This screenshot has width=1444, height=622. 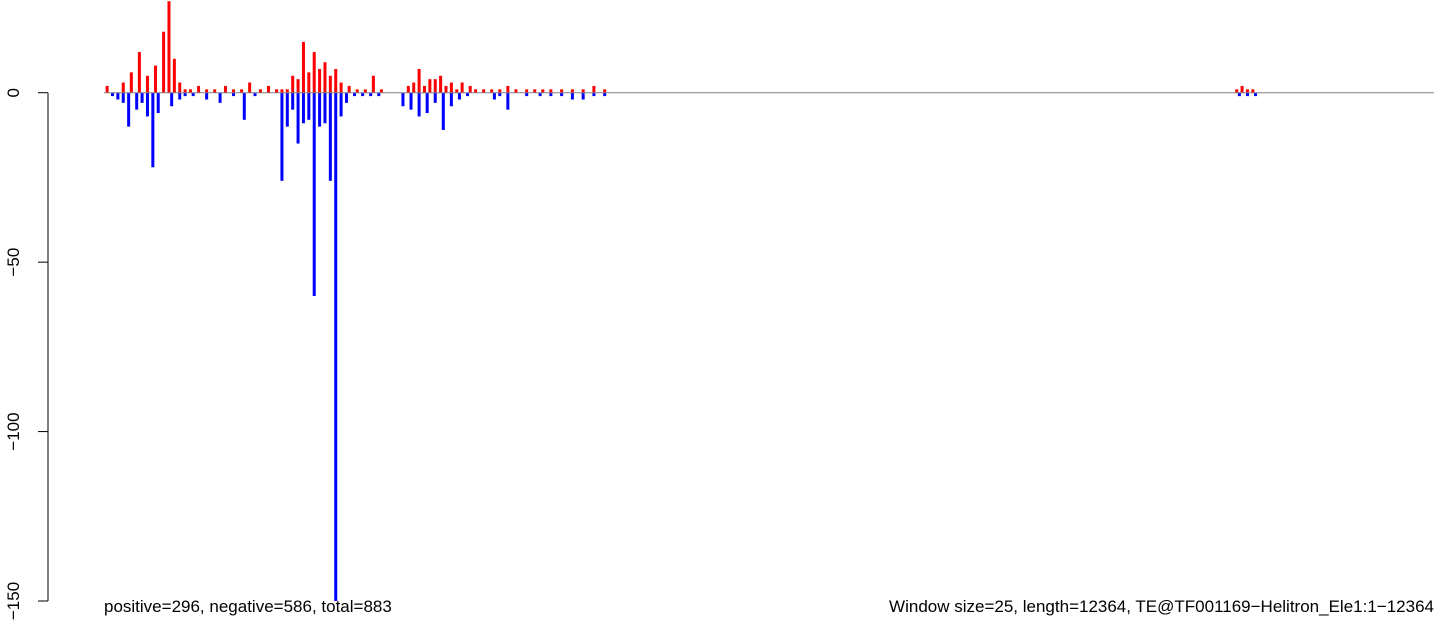 What do you see at coordinates (248, 606) in the screenshot?
I see `summary-counts-label: positive=296, negative=586, total=883` at bounding box center [248, 606].